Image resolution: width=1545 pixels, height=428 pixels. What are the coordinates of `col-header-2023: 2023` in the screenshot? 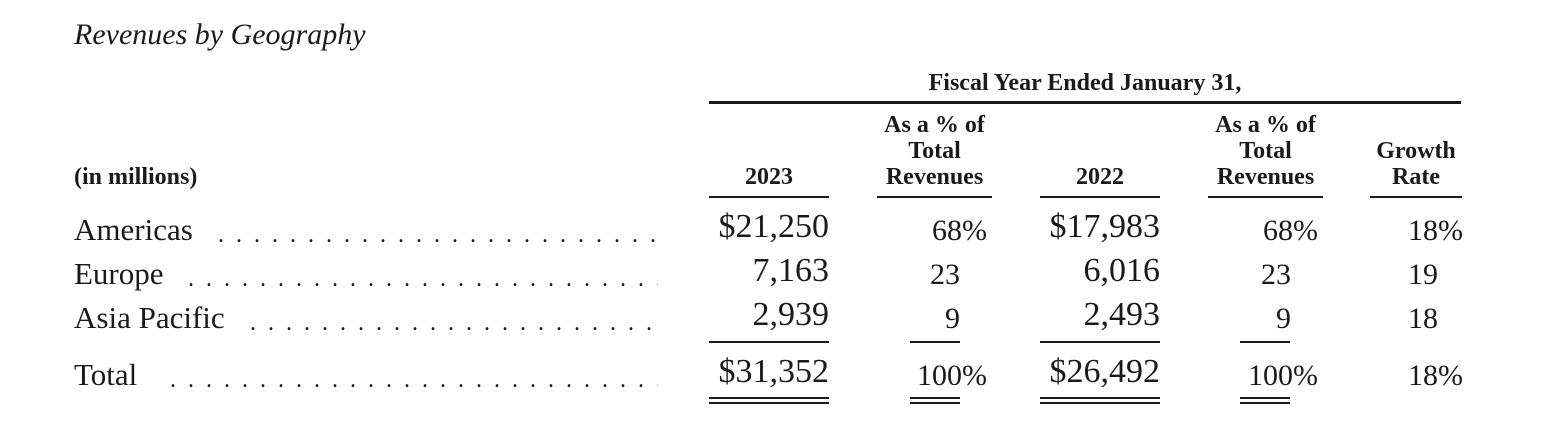 It's located at (769, 177).